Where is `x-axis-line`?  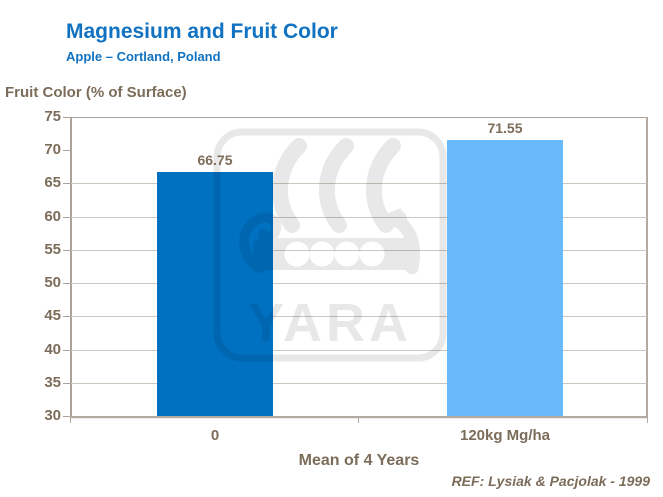 x-axis-line is located at coordinates (359, 417).